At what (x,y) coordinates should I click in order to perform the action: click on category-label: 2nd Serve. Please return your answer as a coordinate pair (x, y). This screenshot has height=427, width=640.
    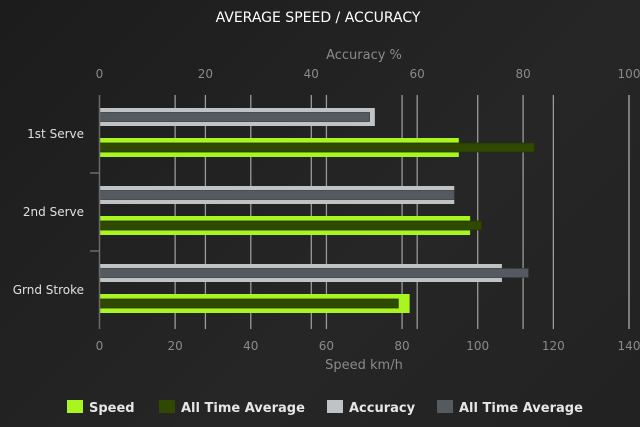
    Looking at the image, I should click on (53, 212).